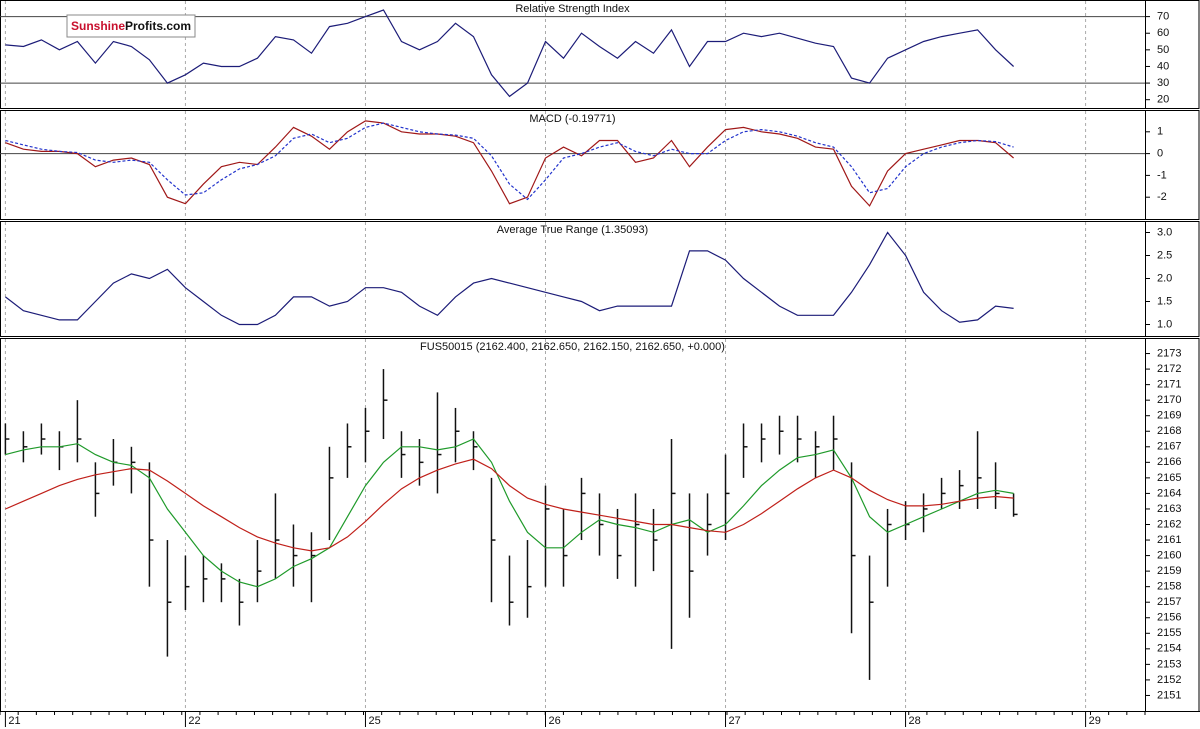 This screenshot has height=729, width=1200. Describe the element at coordinates (572, 9) in the screenshot. I see `panel-title: Relative Strength Index` at that location.